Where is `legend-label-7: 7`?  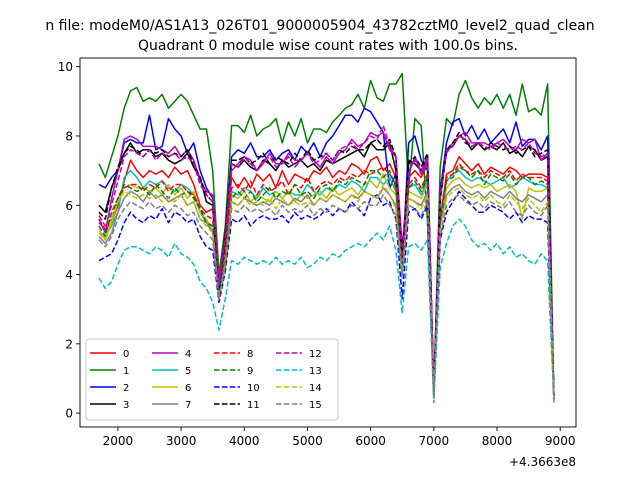
legend-label-7: 7 is located at coordinates (188, 405).